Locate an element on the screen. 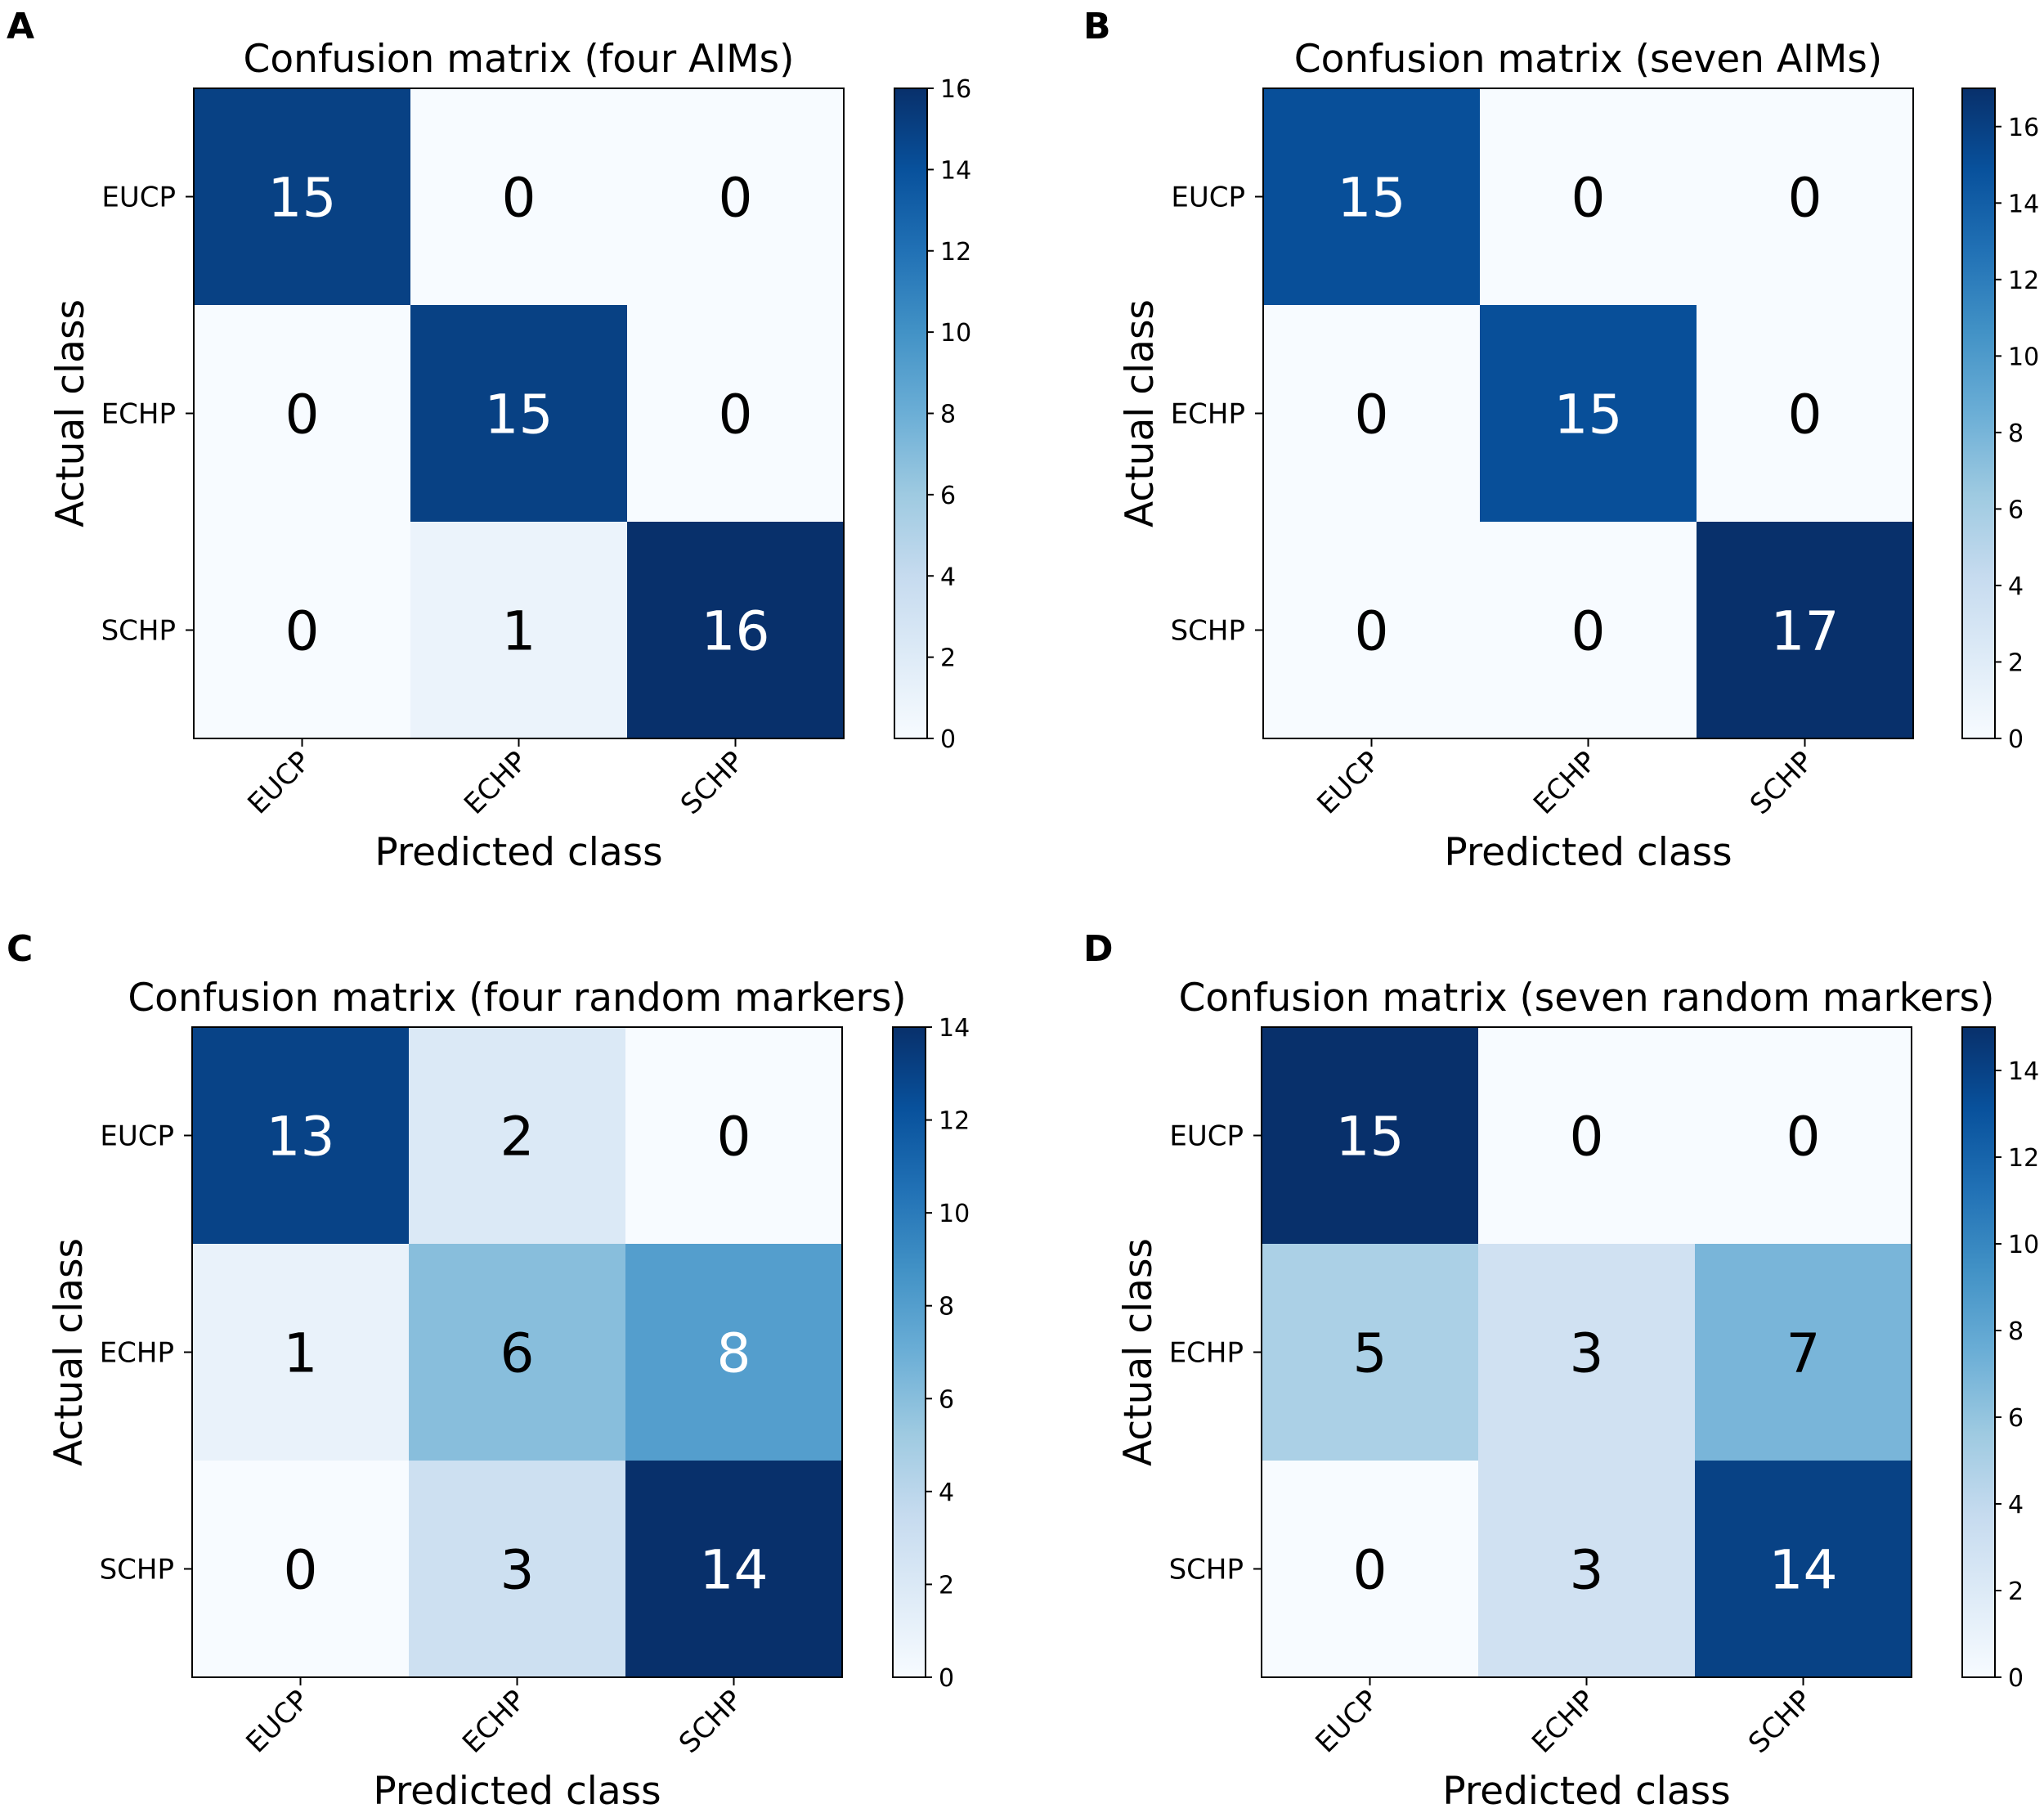 This screenshot has width=2044, height=1813. x-tick-label: SCHP is located at coordinates (1780, 1722).